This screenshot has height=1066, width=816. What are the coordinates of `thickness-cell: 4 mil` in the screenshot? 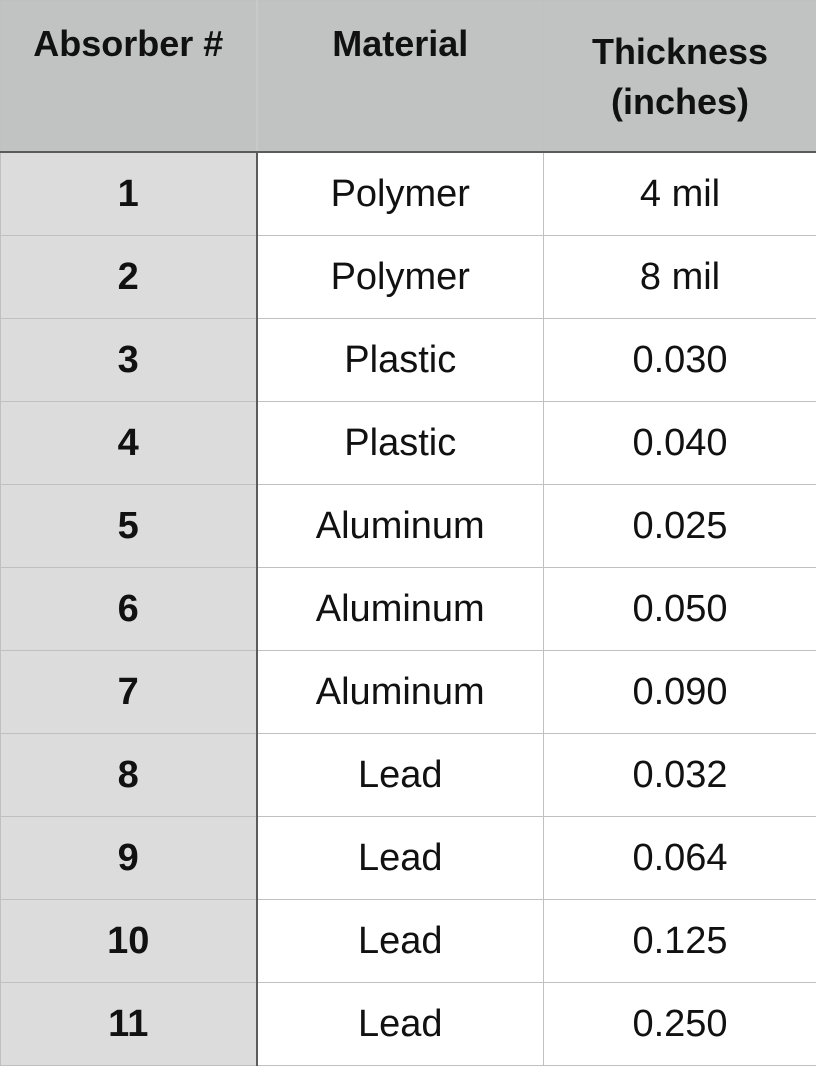 It's located at (680, 194).